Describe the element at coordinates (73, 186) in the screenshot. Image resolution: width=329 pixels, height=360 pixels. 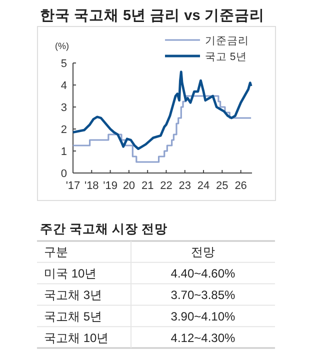
I see `x-tick-label: '17` at that location.